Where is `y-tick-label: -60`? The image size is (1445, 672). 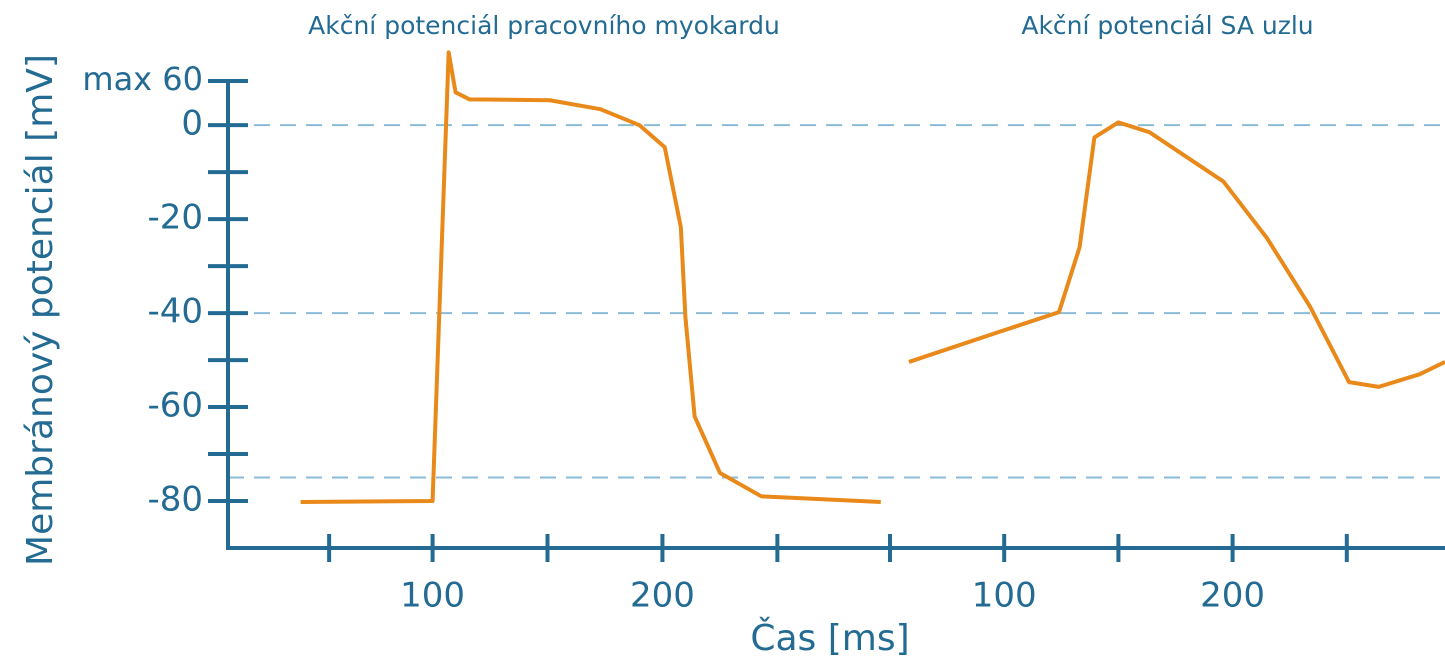 y-tick-label: -60 is located at coordinates (175, 406).